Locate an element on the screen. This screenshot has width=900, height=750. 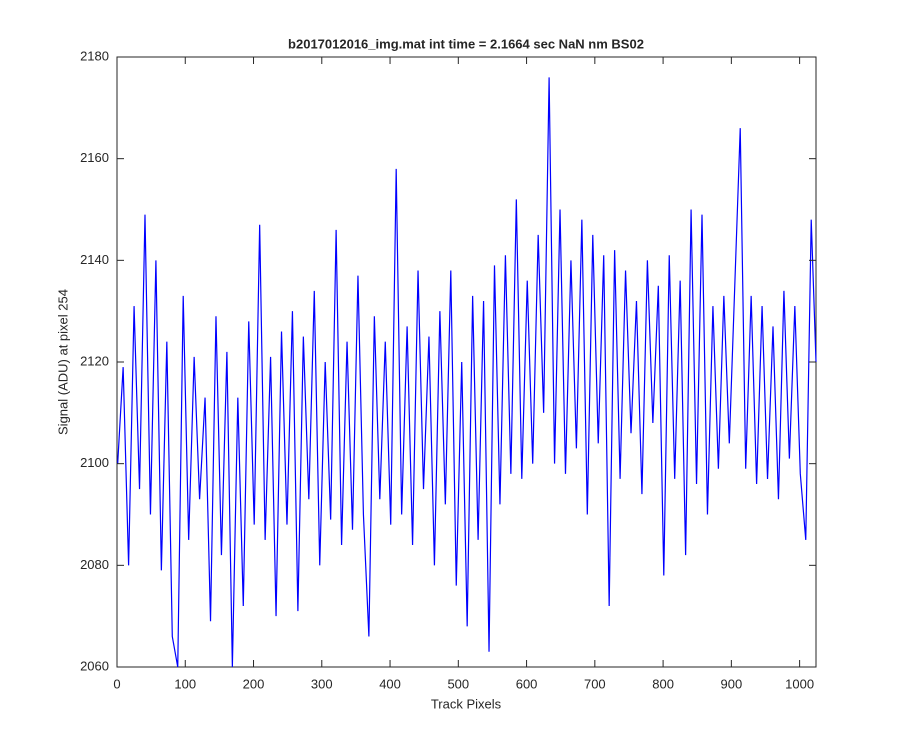
x-tick-label: 0 is located at coordinates (116, 683).